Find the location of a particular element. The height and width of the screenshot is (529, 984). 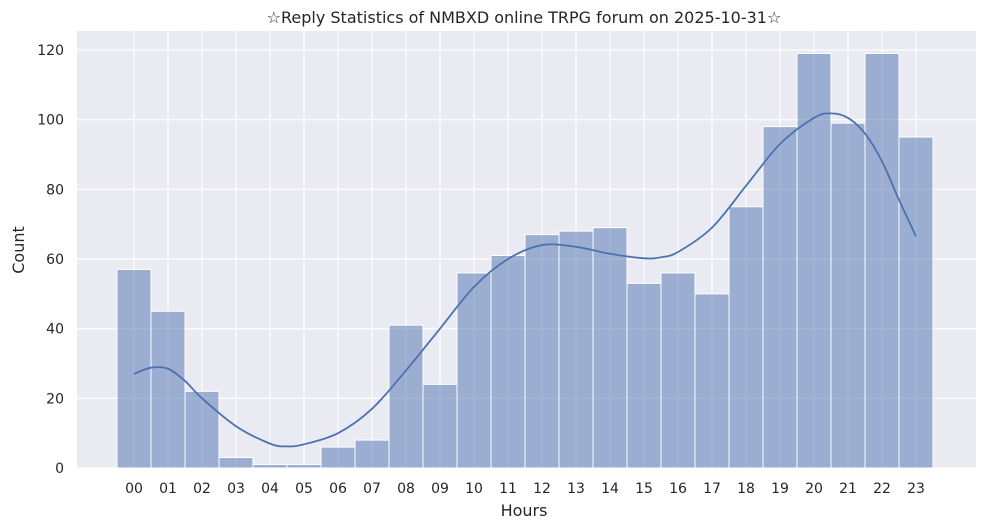

x-tick-label: 18 is located at coordinates (746, 489).